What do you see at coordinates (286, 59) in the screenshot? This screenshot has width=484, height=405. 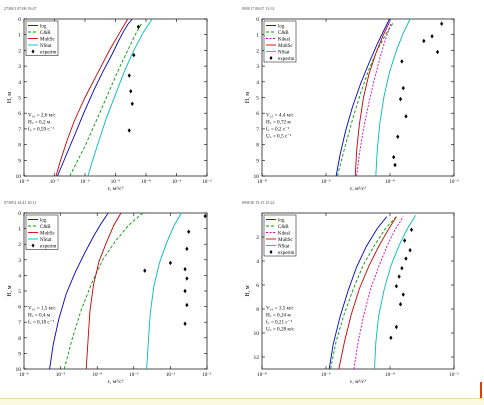 I see `legend-entry: experim` at bounding box center [286, 59].